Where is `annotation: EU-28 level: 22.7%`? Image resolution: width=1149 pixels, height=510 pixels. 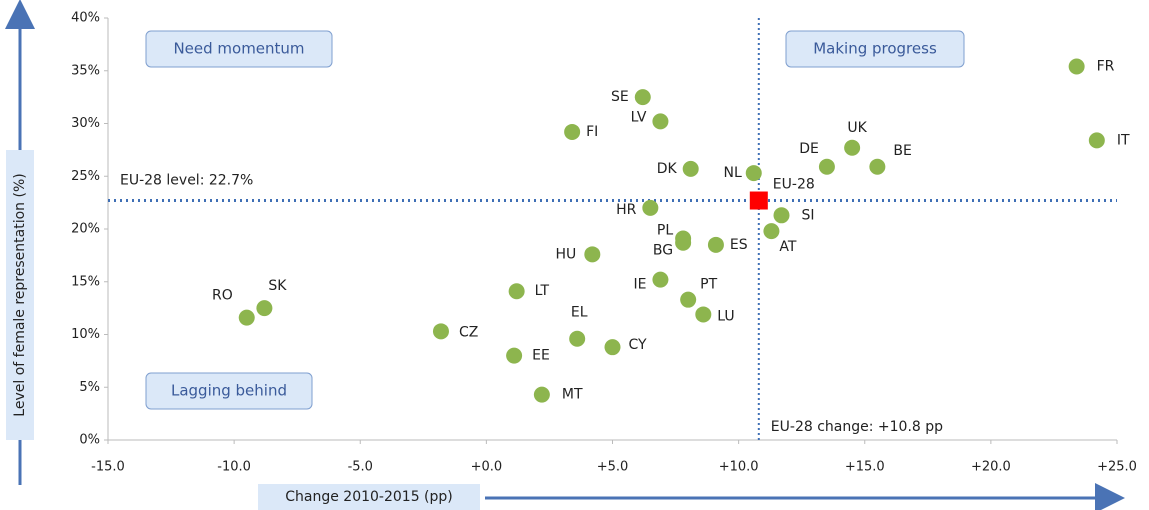 annotation: EU-28 level: 22.7% is located at coordinates (186, 181).